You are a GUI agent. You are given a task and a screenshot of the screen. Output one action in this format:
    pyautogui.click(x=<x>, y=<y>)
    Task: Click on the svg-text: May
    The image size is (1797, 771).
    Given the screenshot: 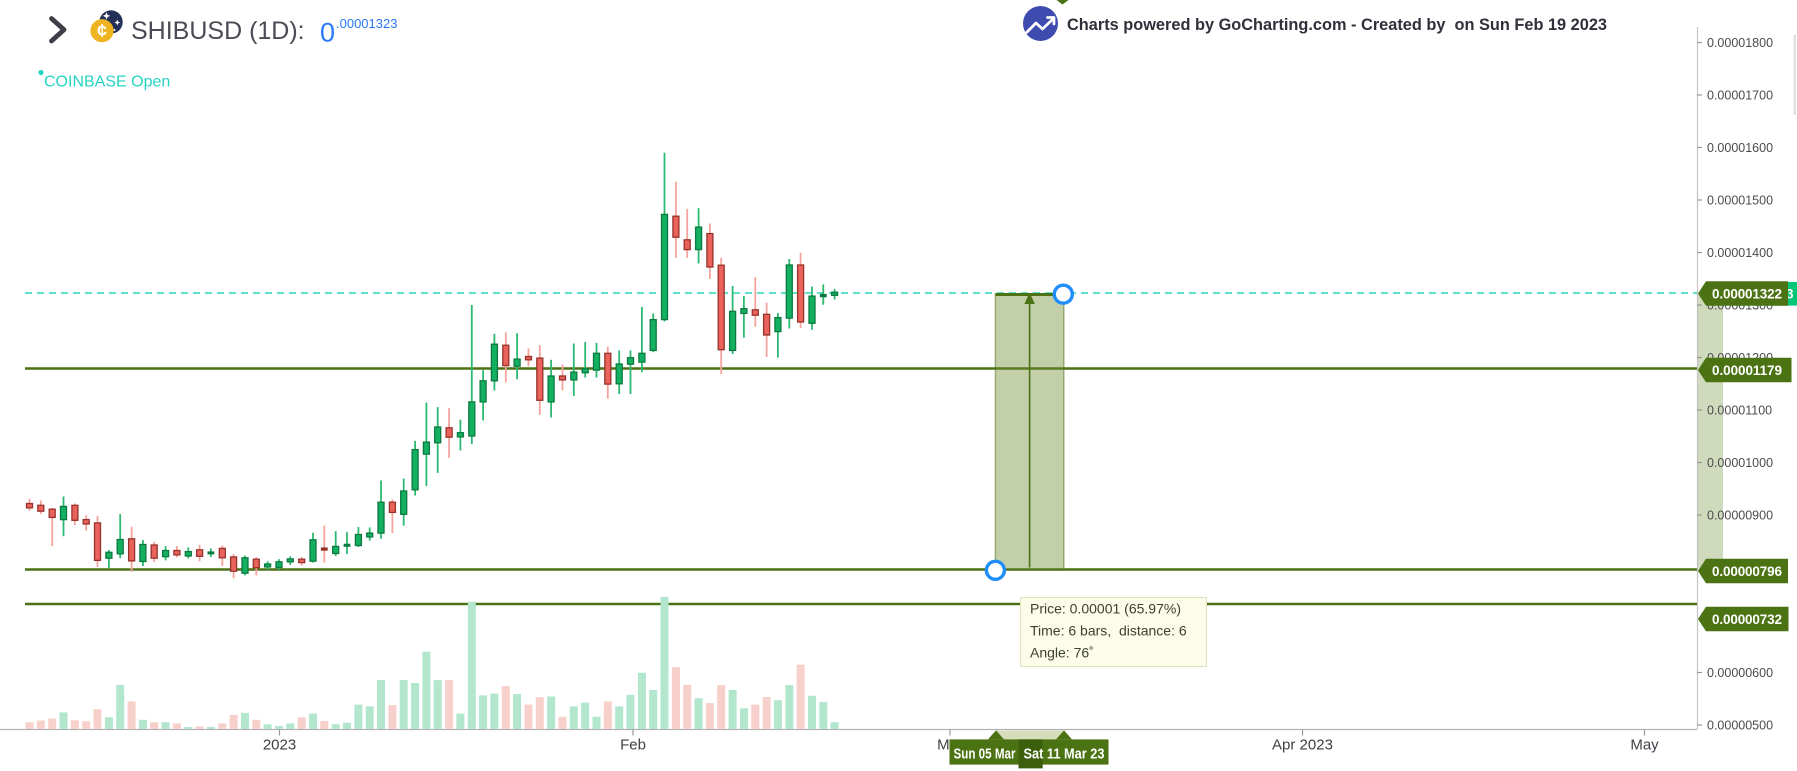 What is the action you would take?
    pyautogui.click(x=1644, y=745)
    